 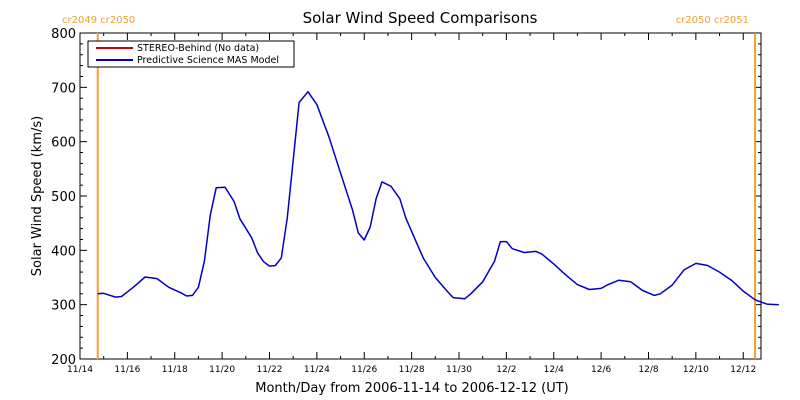 What do you see at coordinates (696, 370) in the screenshot?
I see `x-tick-label: 12/10` at bounding box center [696, 370].